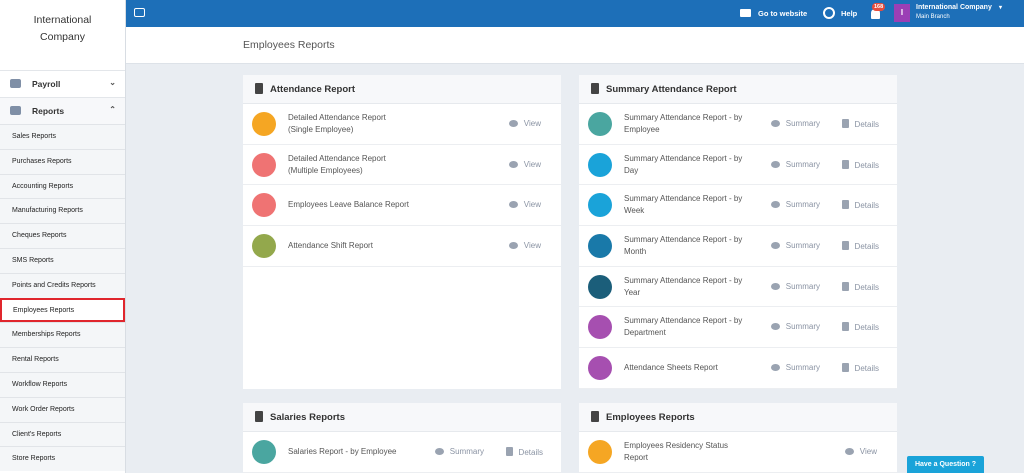  Describe the element at coordinates (902, 13) in the screenshot. I see `user-avatar: I` at that location.